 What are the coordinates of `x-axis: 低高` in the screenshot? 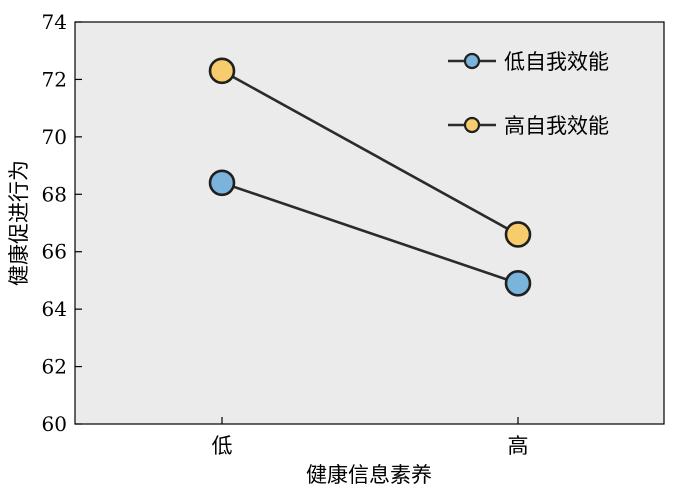 It's located at (370, 437).